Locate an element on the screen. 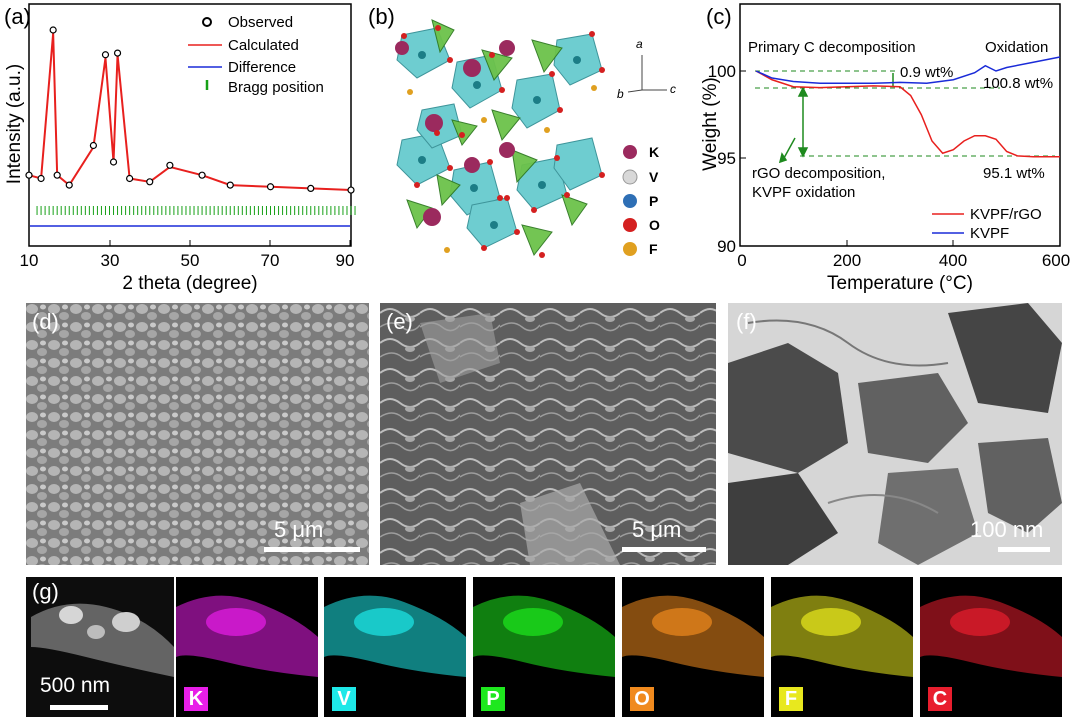  panel-f-scale-bar is located at coordinates (1024, 549).